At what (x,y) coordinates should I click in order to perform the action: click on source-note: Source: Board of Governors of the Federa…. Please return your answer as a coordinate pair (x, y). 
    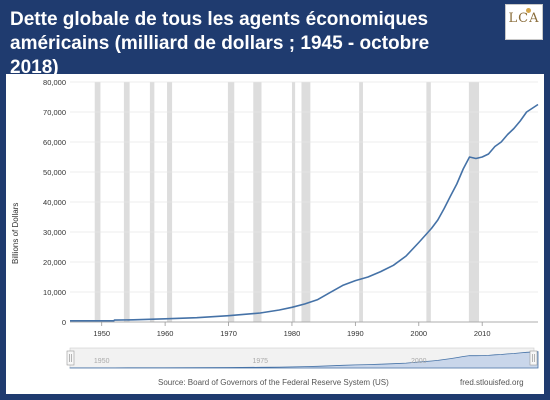
    Looking at the image, I should click on (273, 382).